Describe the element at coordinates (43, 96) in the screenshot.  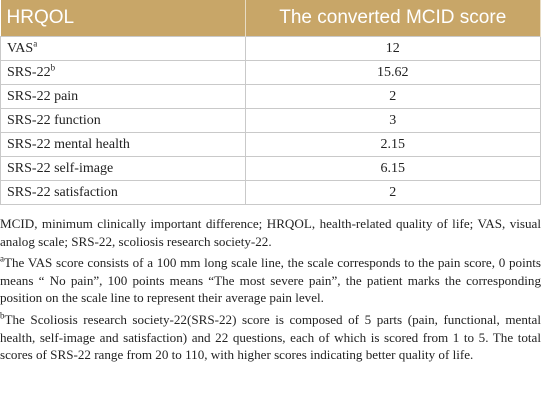
I see `cell-text: SRS-22 pain` at that location.